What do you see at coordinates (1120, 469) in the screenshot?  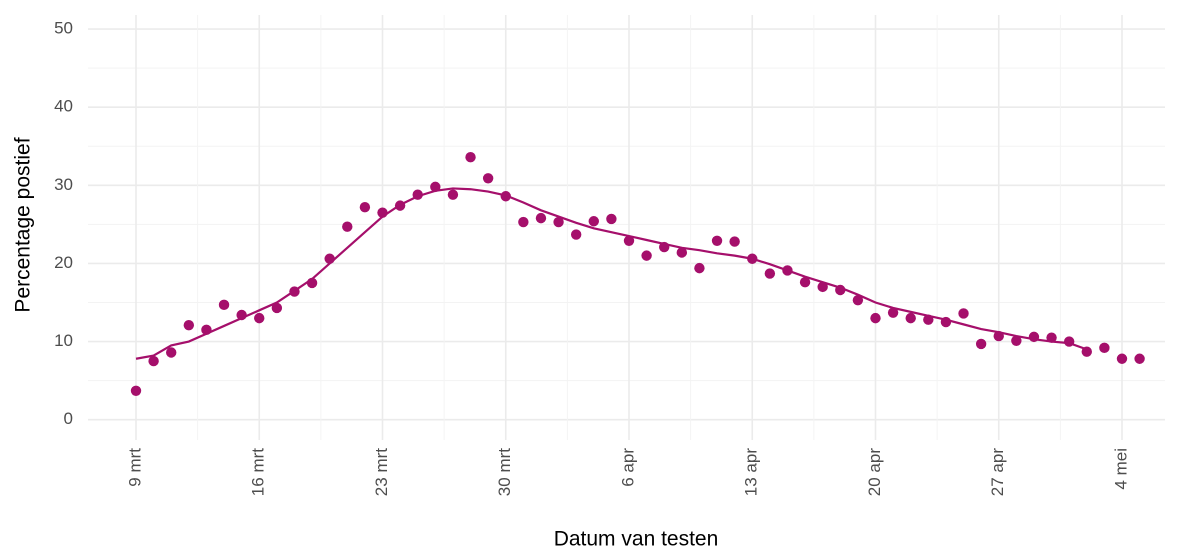 I see `x-tick-label: 4 mei` at bounding box center [1120, 469].